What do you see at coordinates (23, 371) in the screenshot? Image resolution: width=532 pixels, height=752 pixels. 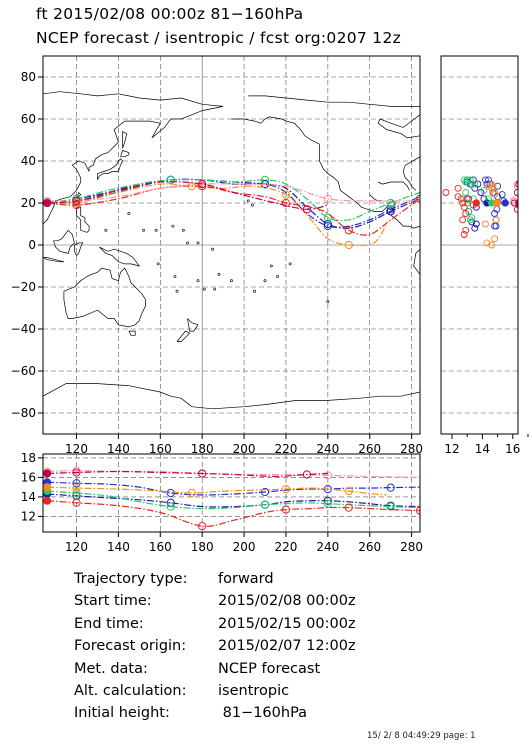 I see `map-lat-label: −60` at bounding box center [23, 371].